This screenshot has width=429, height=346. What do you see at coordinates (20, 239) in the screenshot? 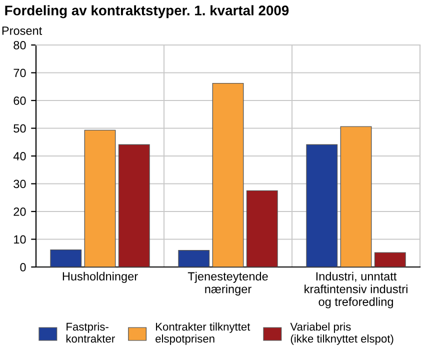
I see `y-tick-label: 10` at bounding box center [20, 239].